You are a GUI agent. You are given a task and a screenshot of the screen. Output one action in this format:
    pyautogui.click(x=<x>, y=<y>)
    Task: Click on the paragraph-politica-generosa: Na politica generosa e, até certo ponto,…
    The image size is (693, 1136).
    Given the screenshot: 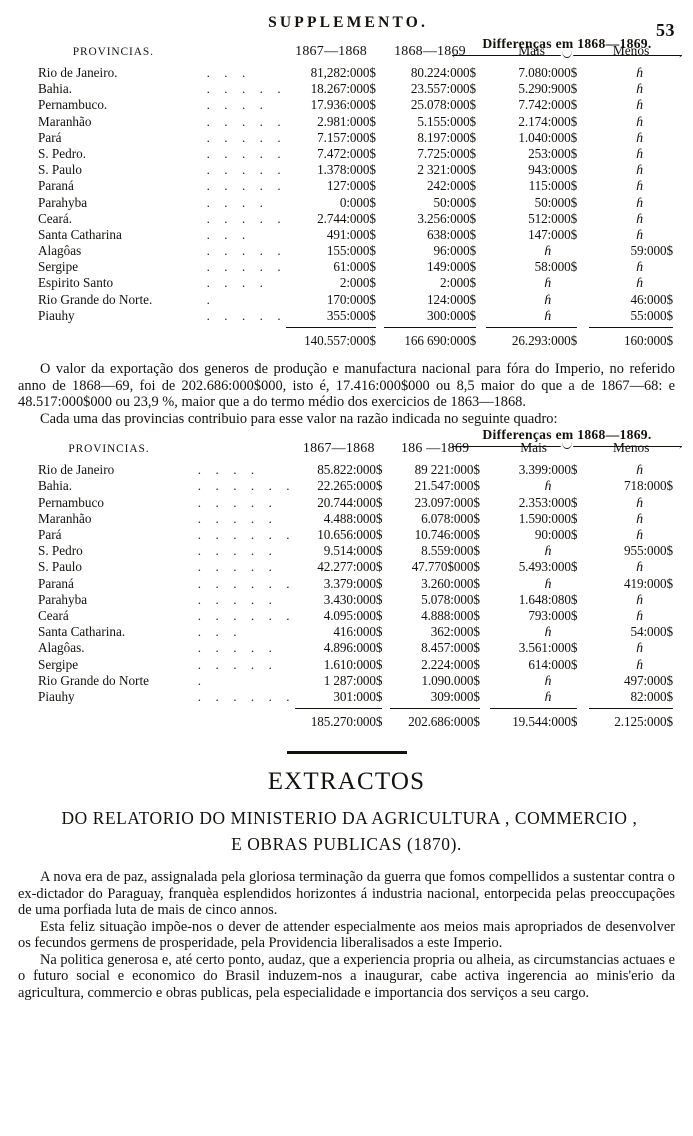 What is the action you would take?
    pyautogui.click(x=346, y=976)
    